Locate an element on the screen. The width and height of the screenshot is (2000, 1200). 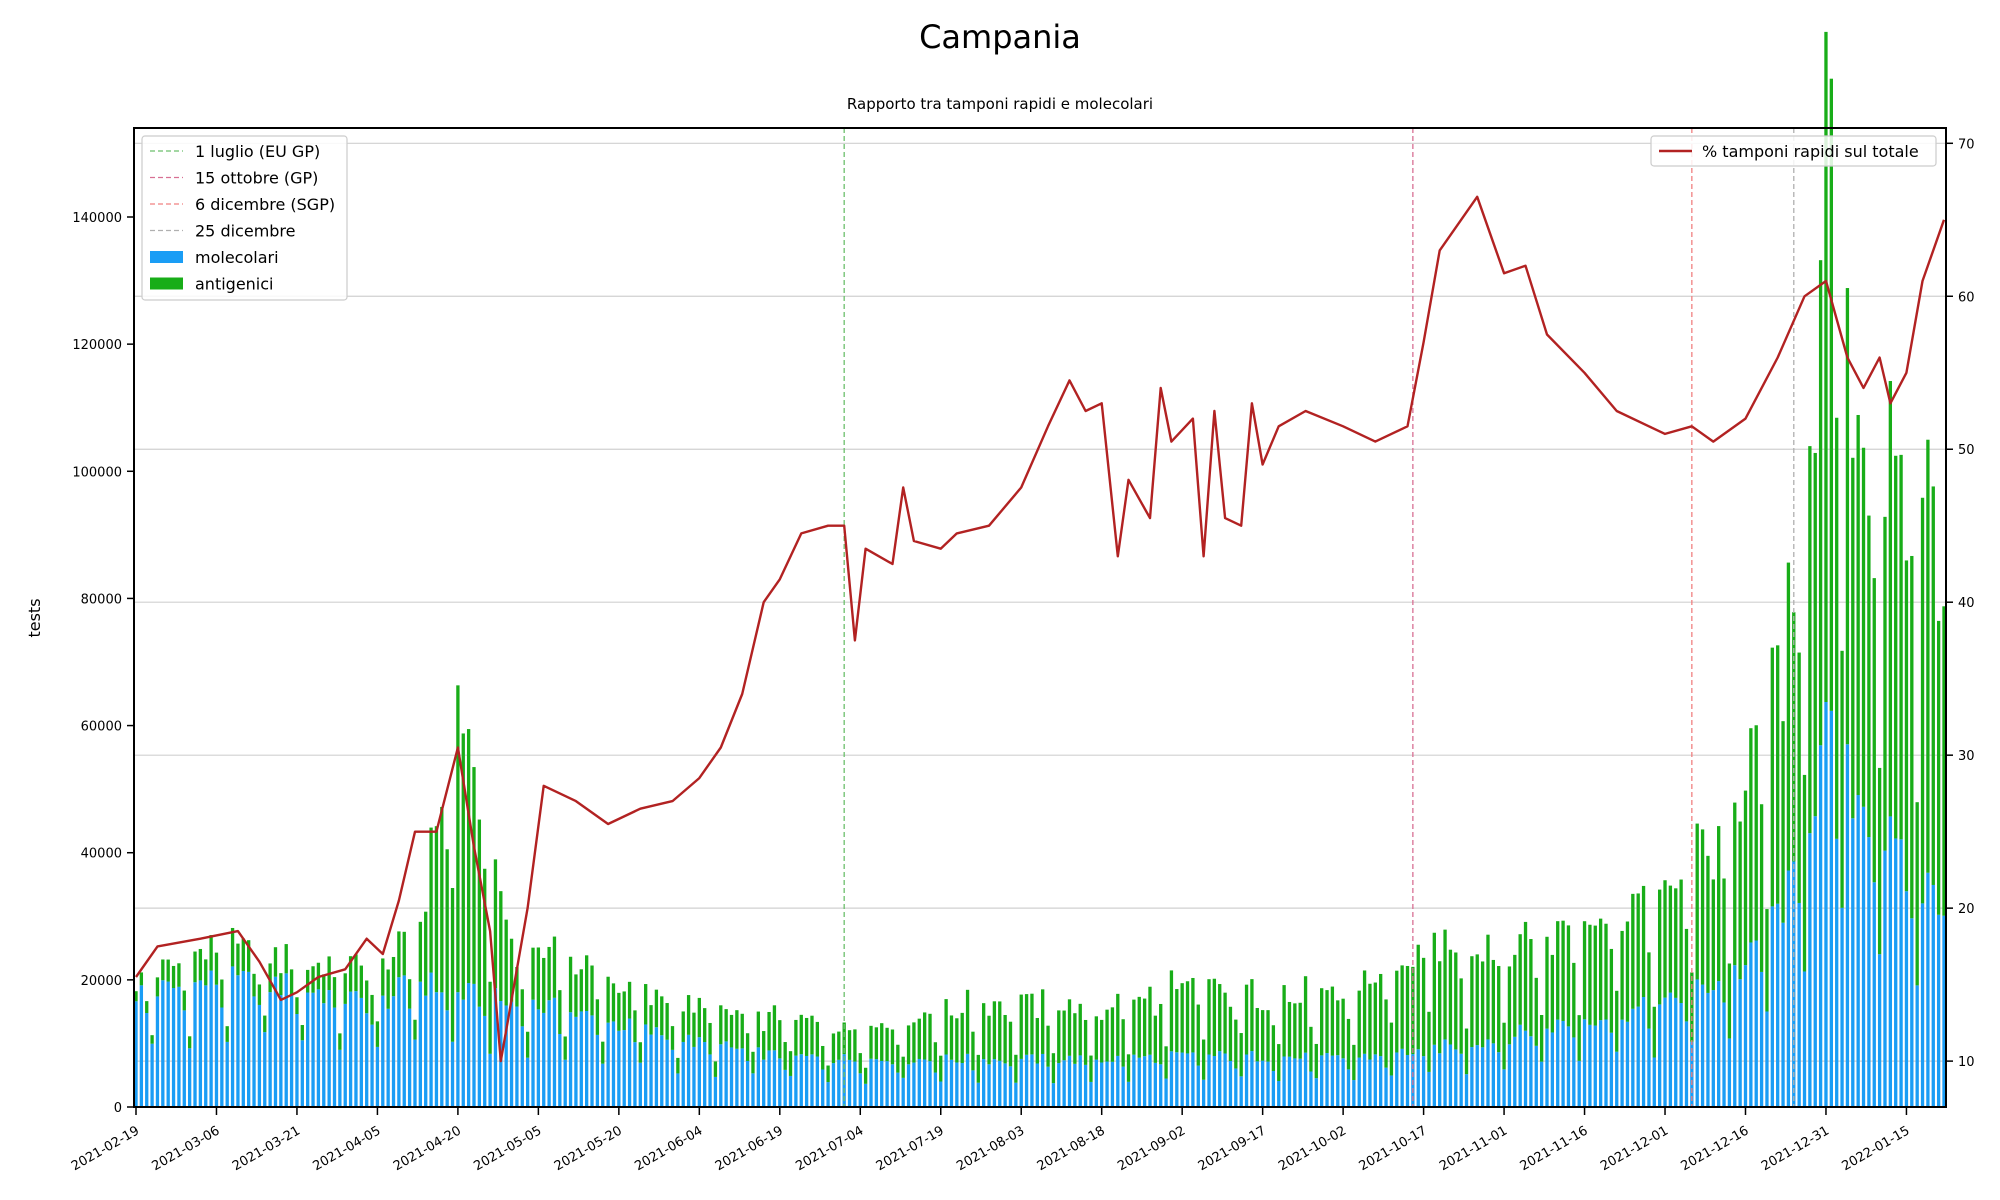
y-tick-label: 100000 is located at coordinates (97, 472).